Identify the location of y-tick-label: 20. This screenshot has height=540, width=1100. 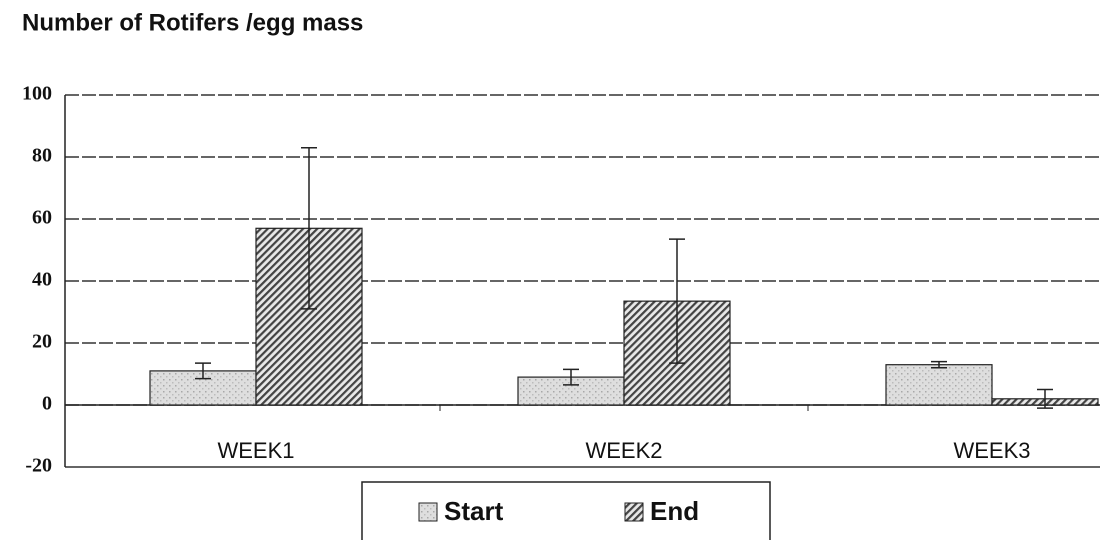
(42, 342).